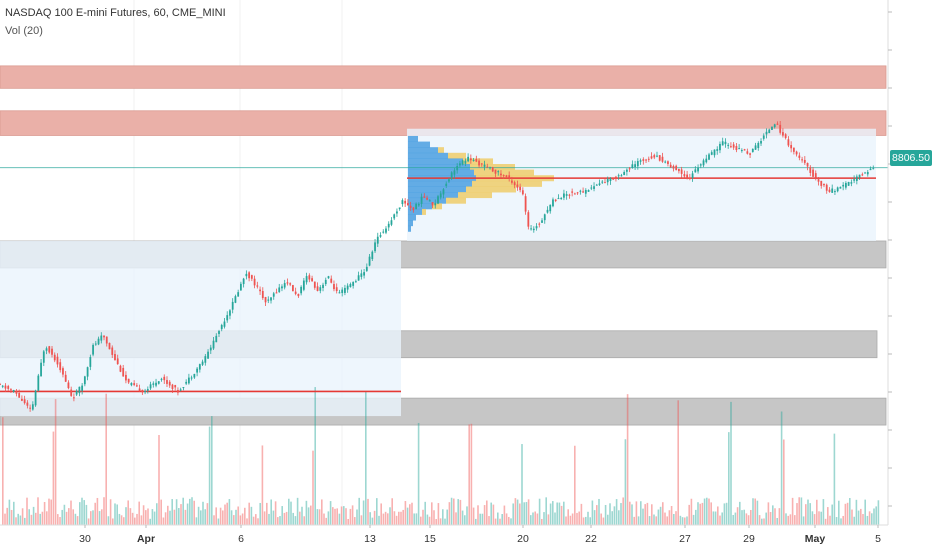 The height and width of the screenshot is (550, 932). What do you see at coordinates (430, 539) in the screenshot?
I see `time-axis-label: 15` at bounding box center [430, 539].